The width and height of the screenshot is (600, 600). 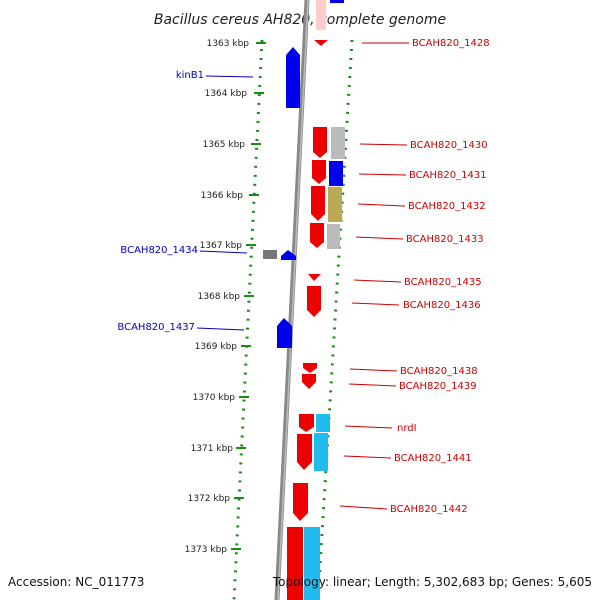 I want to click on tick-label: 1363 kbp, so click(x=228, y=44).